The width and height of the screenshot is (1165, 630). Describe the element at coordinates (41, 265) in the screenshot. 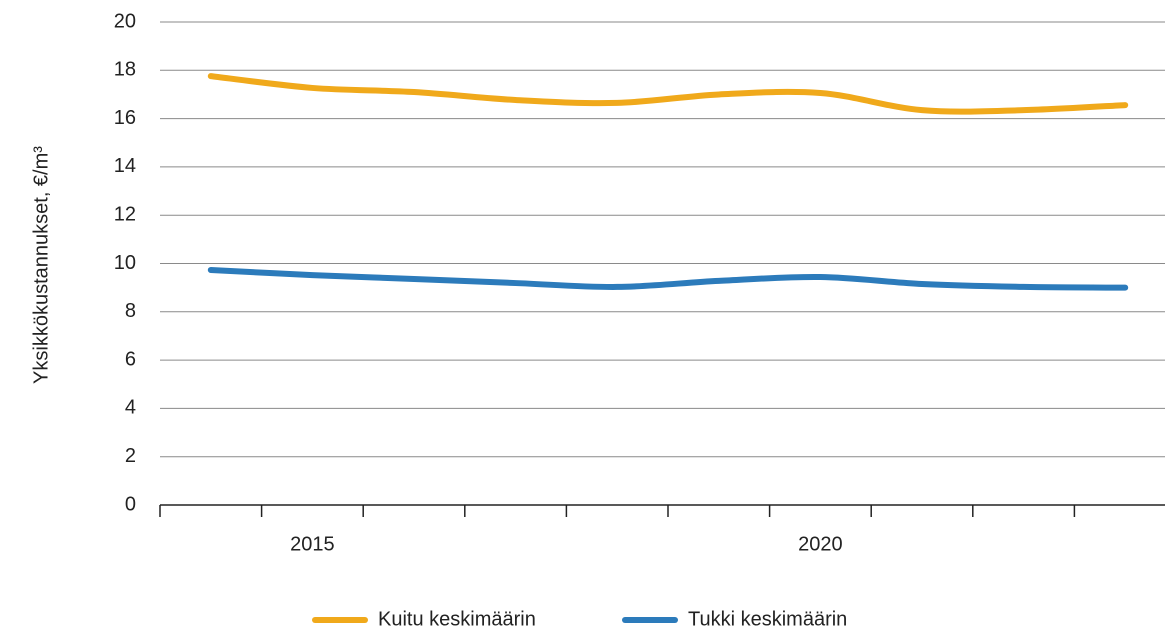

I see `y-axis-label: Yksikkökustannukset, €/m³` at that location.